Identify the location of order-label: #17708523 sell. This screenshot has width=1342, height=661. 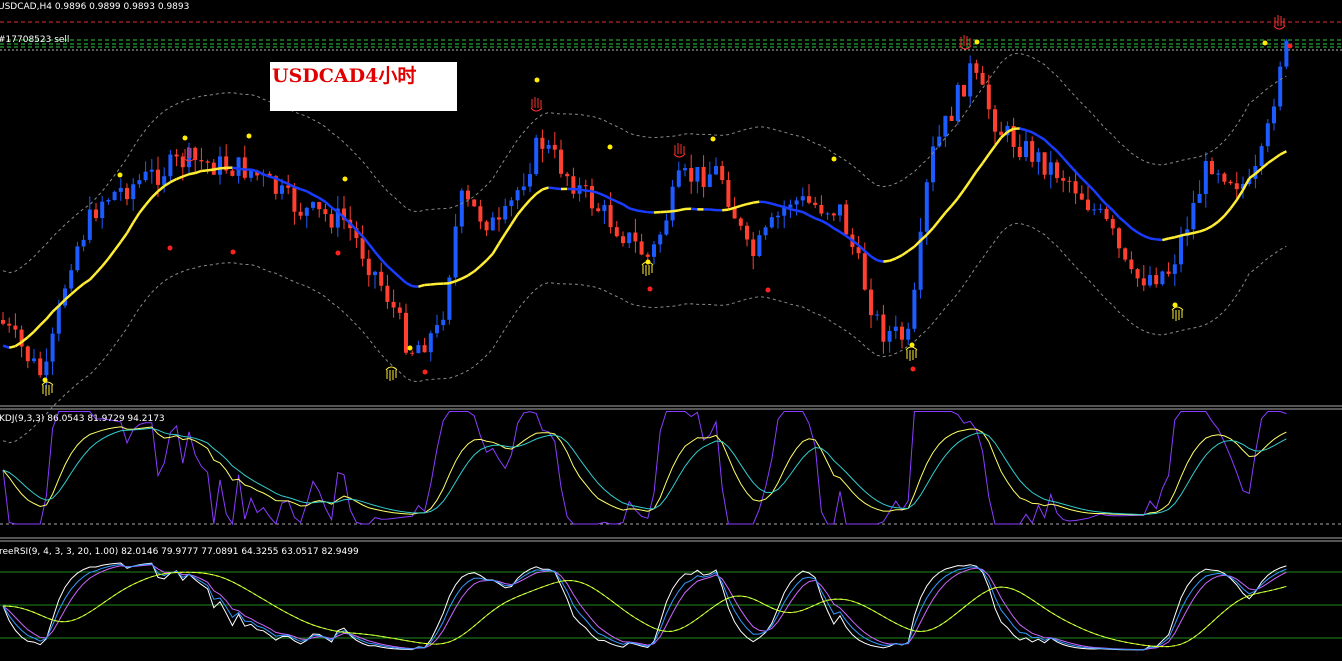
(34, 40).